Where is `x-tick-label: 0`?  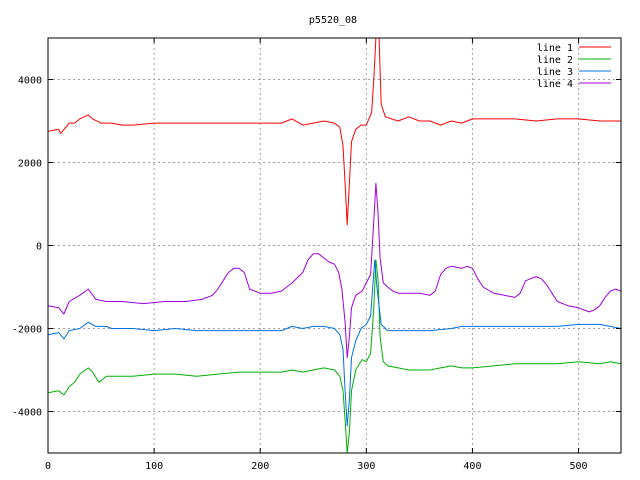 x-tick-label: 0 is located at coordinates (48, 466).